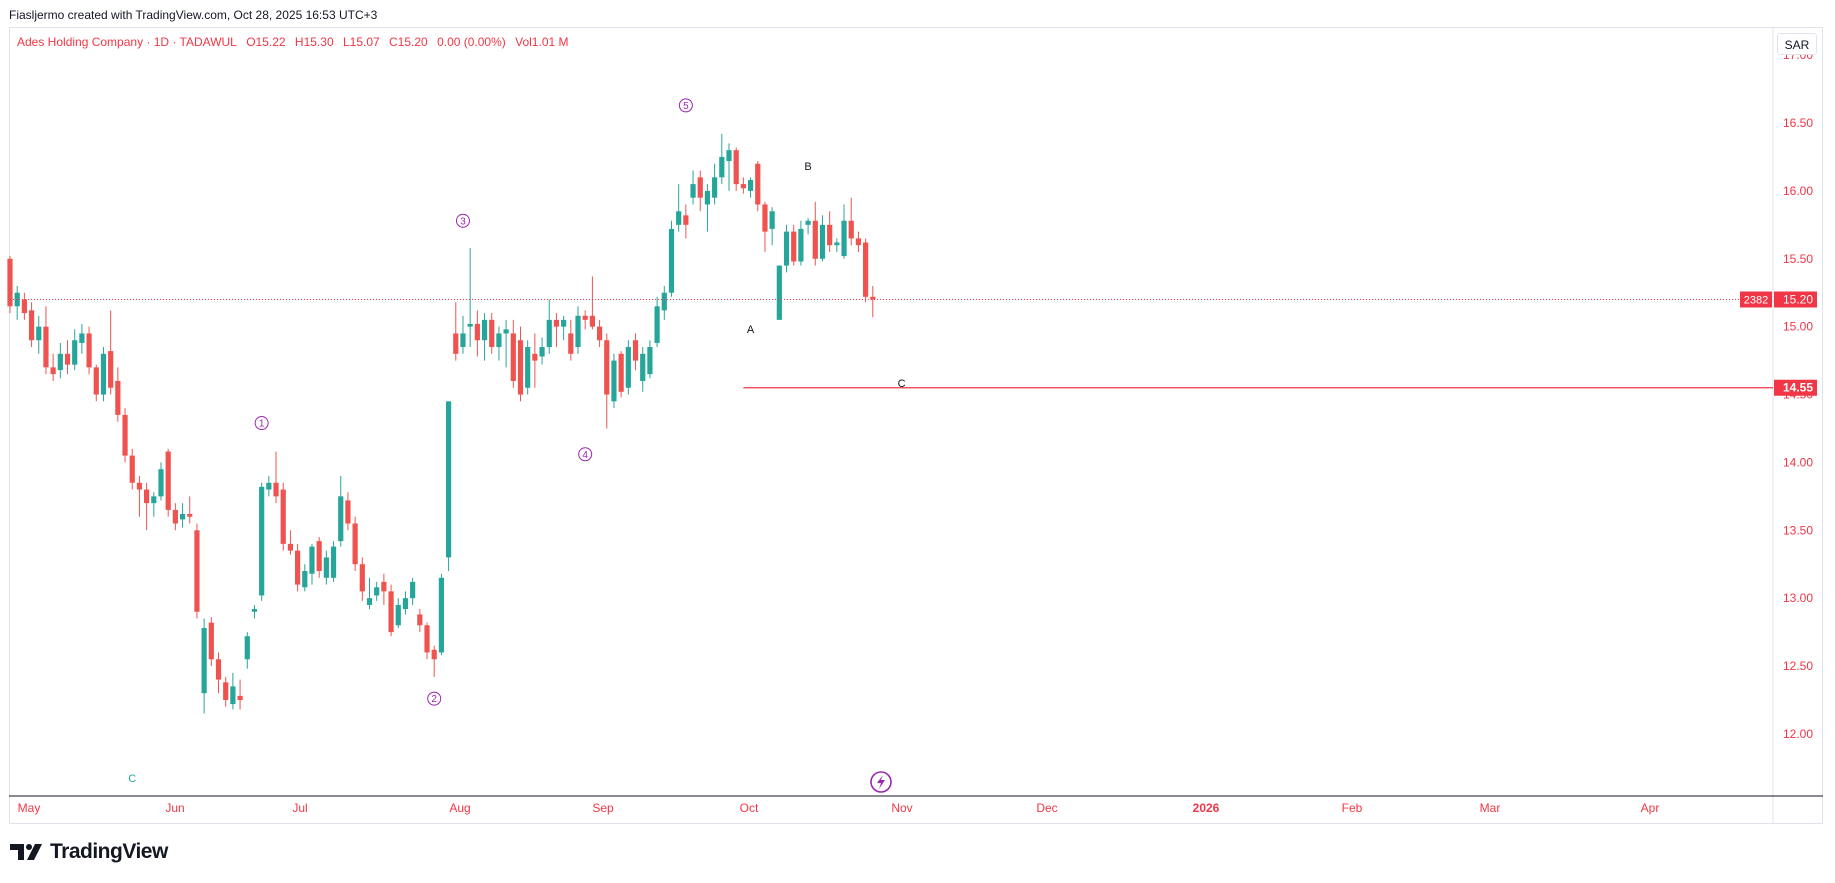 The width and height of the screenshot is (1835, 883). I want to click on wave-label-circled: 4, so click(585, 454).